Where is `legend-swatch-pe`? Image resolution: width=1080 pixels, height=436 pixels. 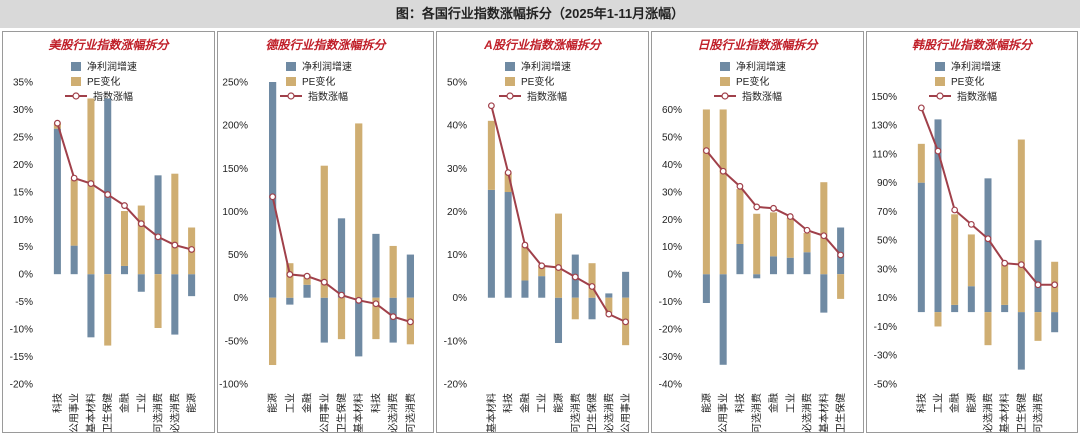 legend-swatch-pe is located at coordinates (940, 81).